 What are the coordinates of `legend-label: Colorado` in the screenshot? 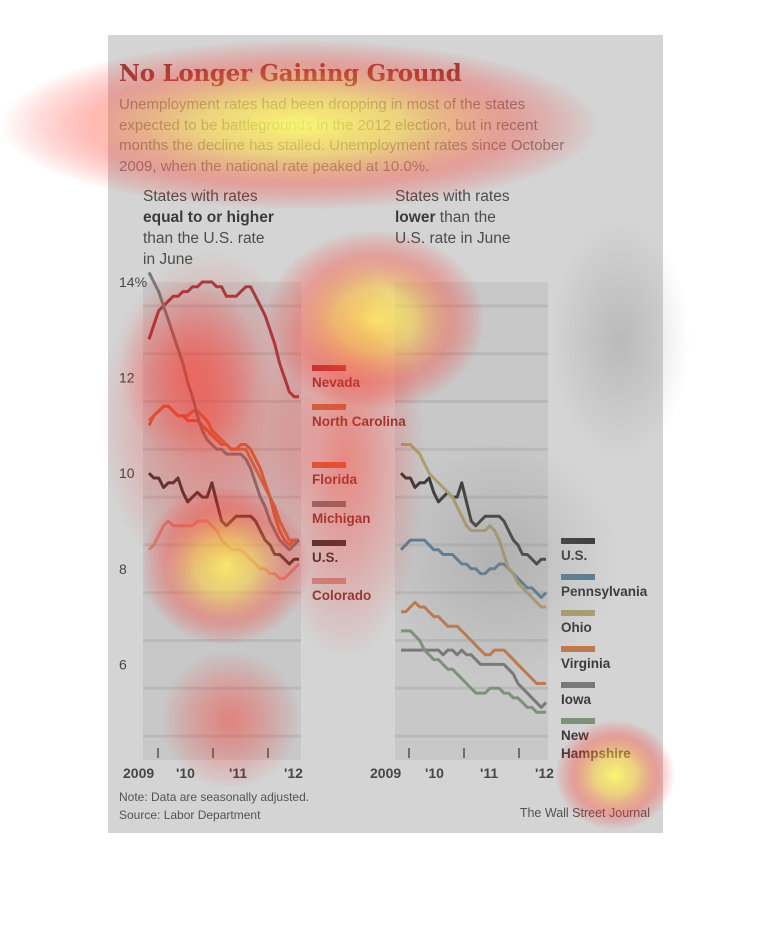 It's located at (342, 595).